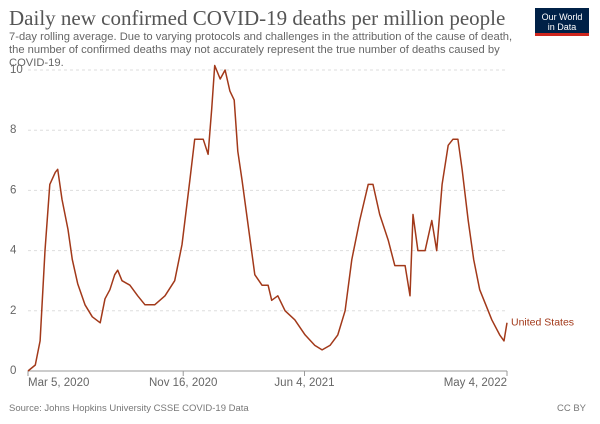  I want to click on x-tick-label: May 4, 2022, so click(475, 383).